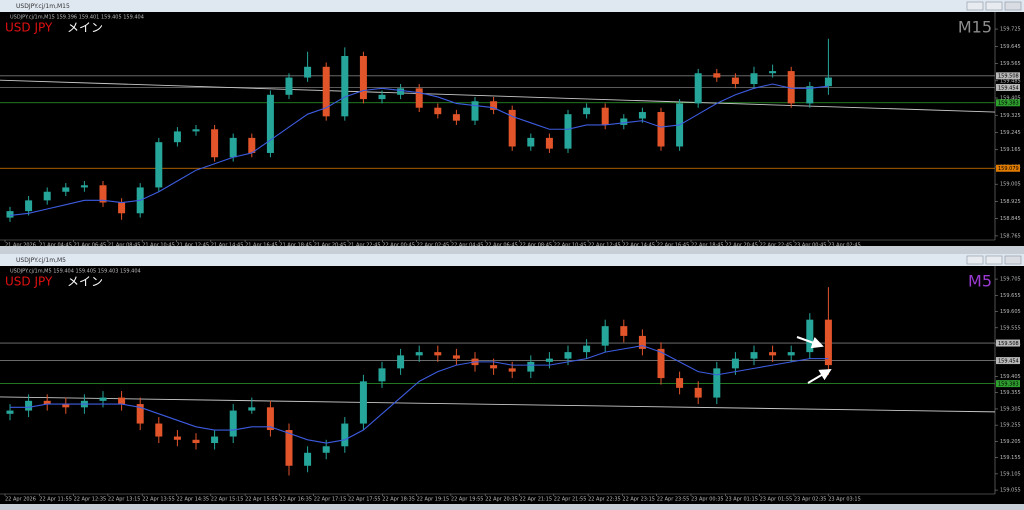 Image resolution: width=1024 pixels, height=510 pixels. What do you see at coordinates (512, 251) in the screenshot?
I see `window-separator` at bounding box center [512, 251].